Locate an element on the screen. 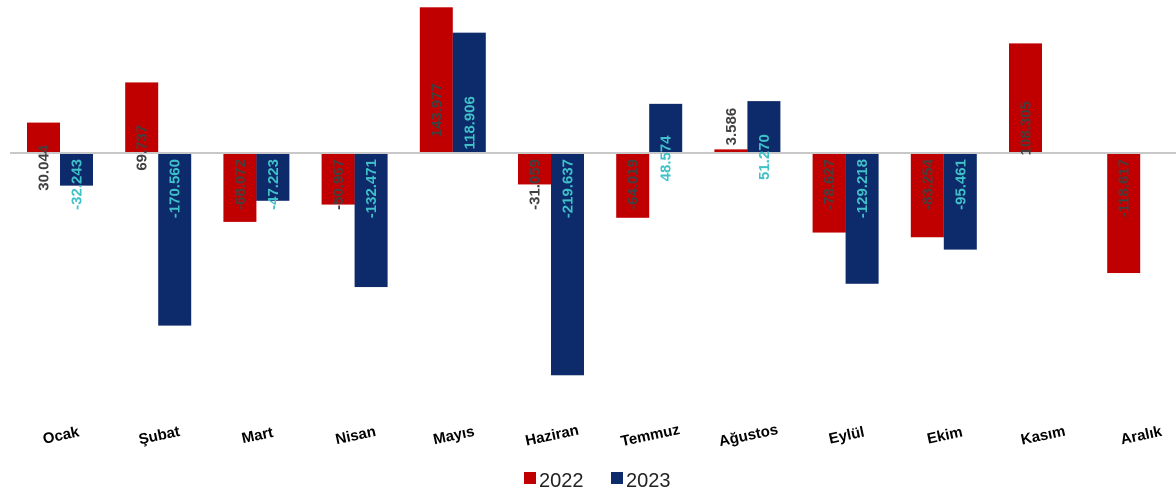 This screenshot has width=1176, height=491. data-label-2023-nisan: -132.471 is located at coordinates (371, 188).